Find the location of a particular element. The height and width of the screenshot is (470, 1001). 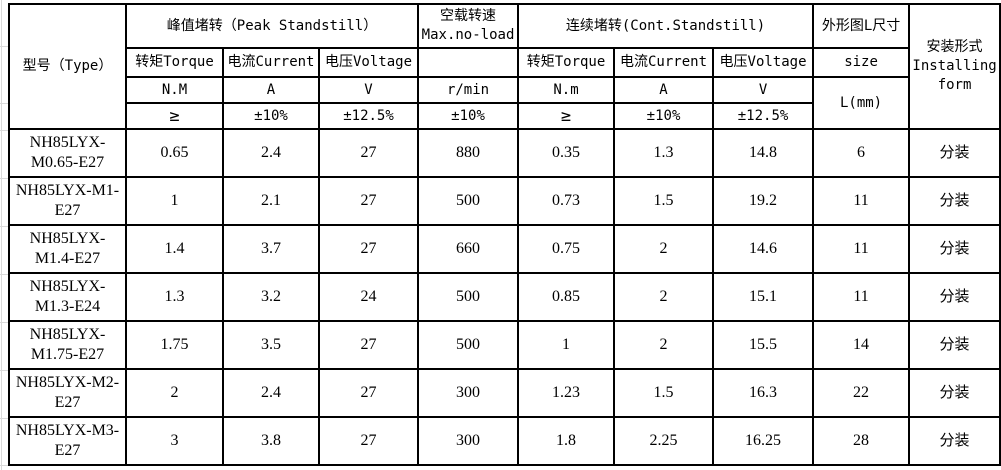

l-mm-unit: L(mm) is located at coordinates (861, 103).